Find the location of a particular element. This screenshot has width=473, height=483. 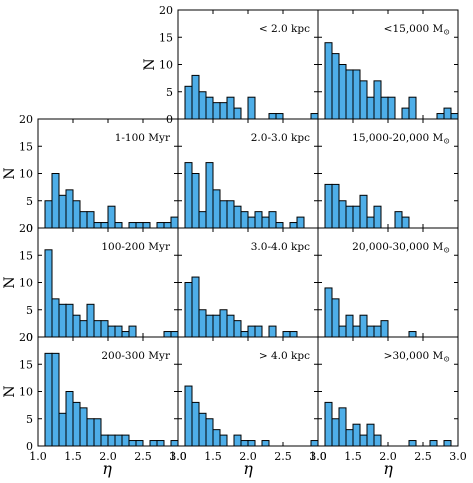

panel-label: <15,000 M⊙ is located at coordinates (417, 30).